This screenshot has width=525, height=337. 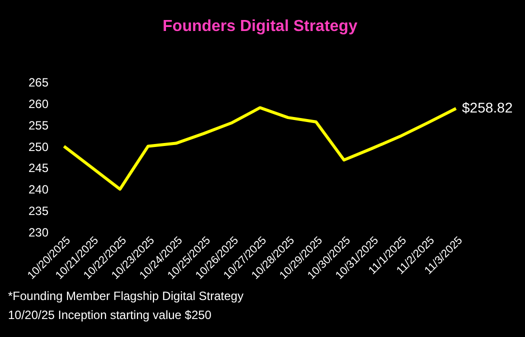 I want to click on y-tick-label: 240, so click(x=38, y=189).